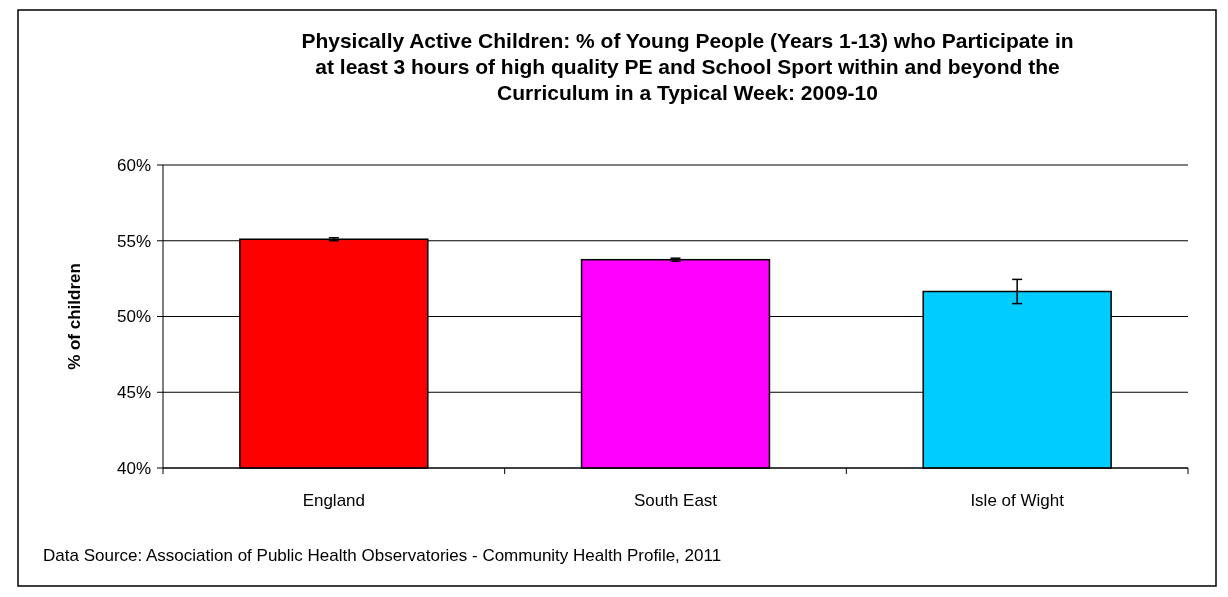 The image size is (1228, 597). I want to click on y-tick-label: 45%, so click(133, 393).